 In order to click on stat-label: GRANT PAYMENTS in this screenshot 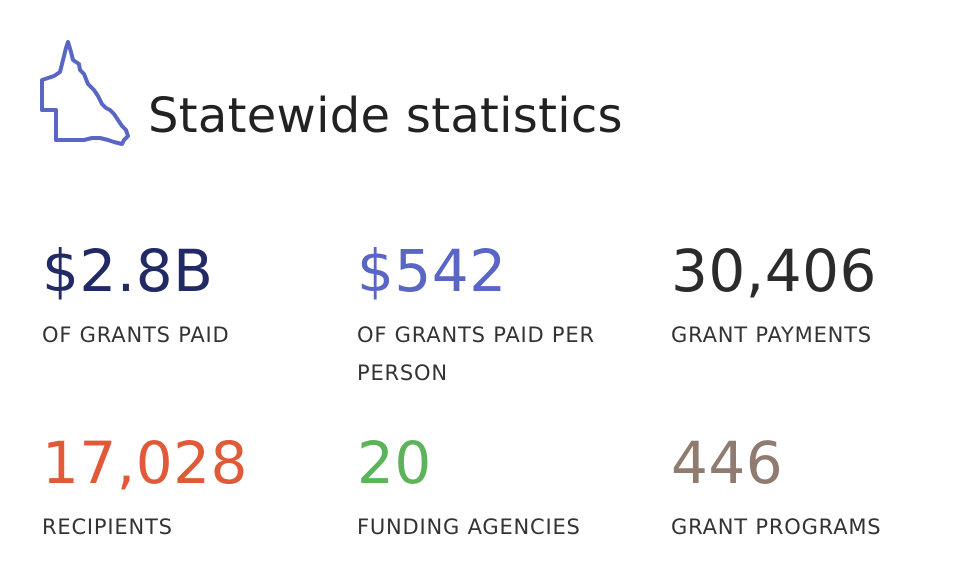, I will do `click(771, 335)`.